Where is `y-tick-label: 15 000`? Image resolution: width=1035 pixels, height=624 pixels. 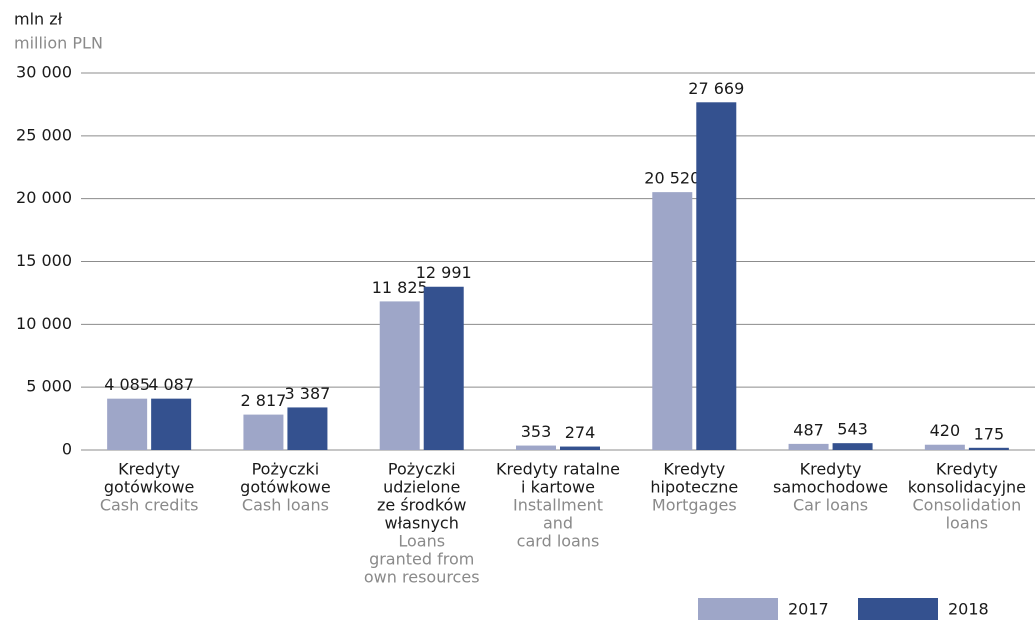 y-tick-label: 15 000 is located at coordinates (44, 260).